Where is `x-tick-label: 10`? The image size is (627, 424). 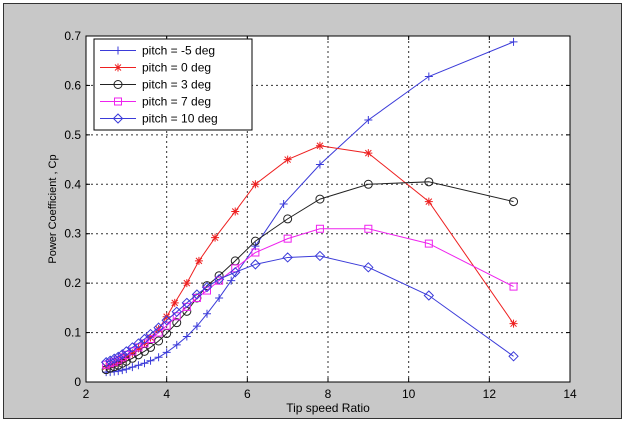
x-tick-label: 10 is located at coordinates (409, 394).